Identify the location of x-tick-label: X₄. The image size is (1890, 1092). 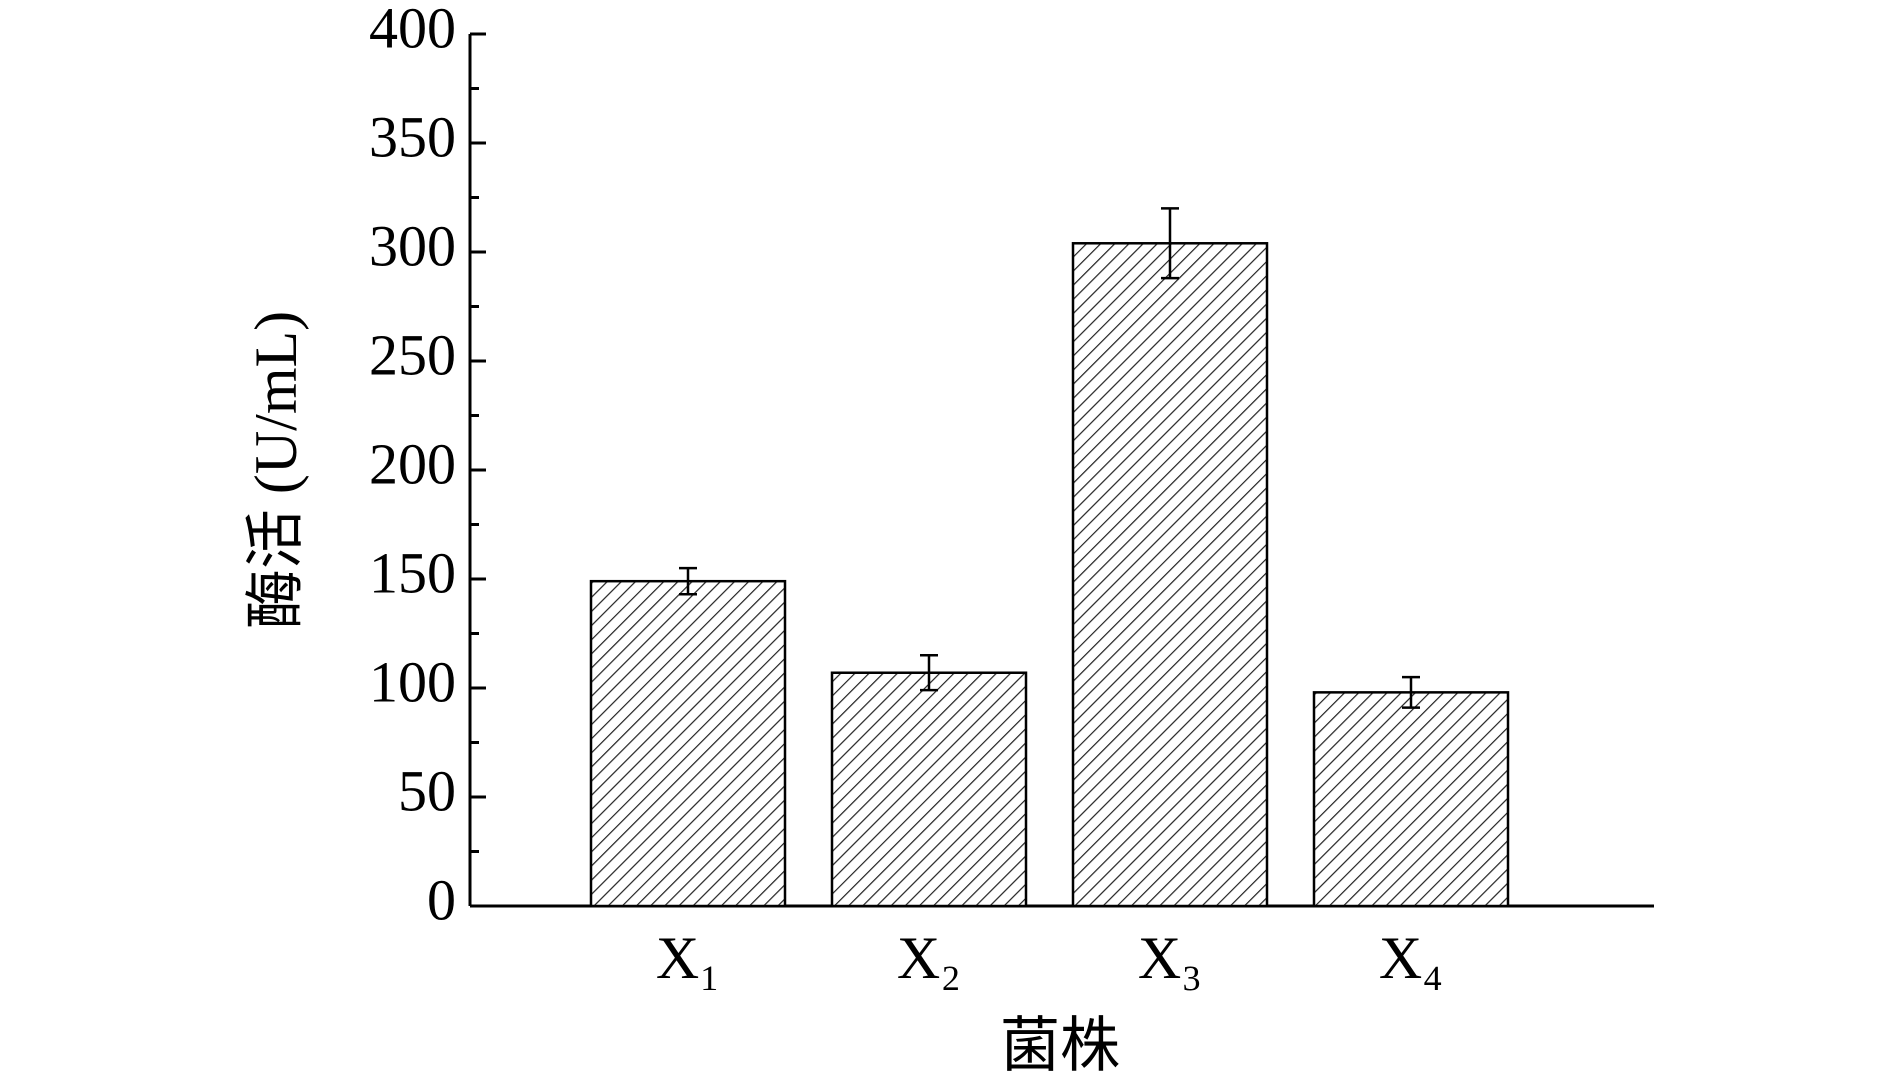
(1411, 958).